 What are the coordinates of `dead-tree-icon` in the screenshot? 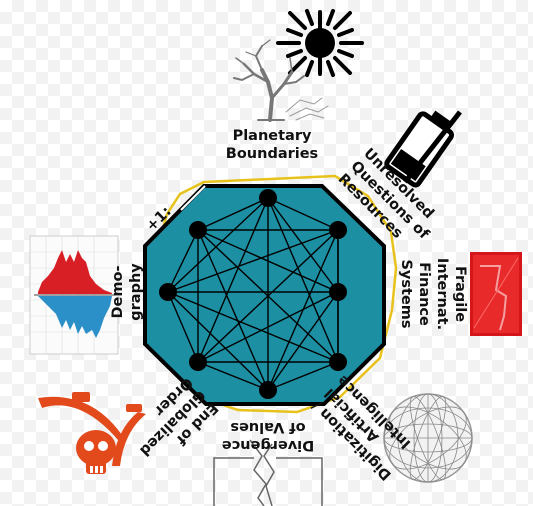 It's located at (281, 80).